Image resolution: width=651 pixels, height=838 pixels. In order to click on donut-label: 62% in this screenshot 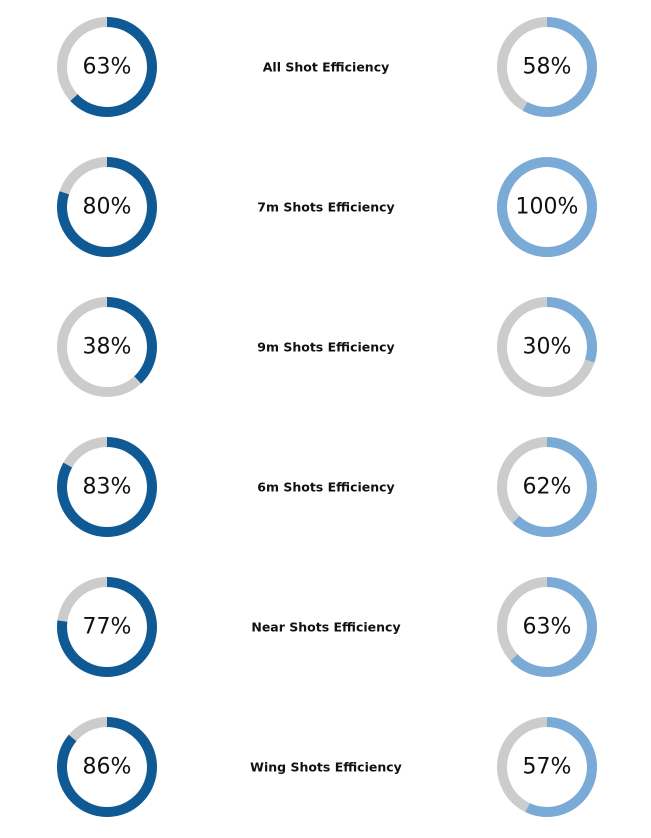, I will do `click(547, 487)`.